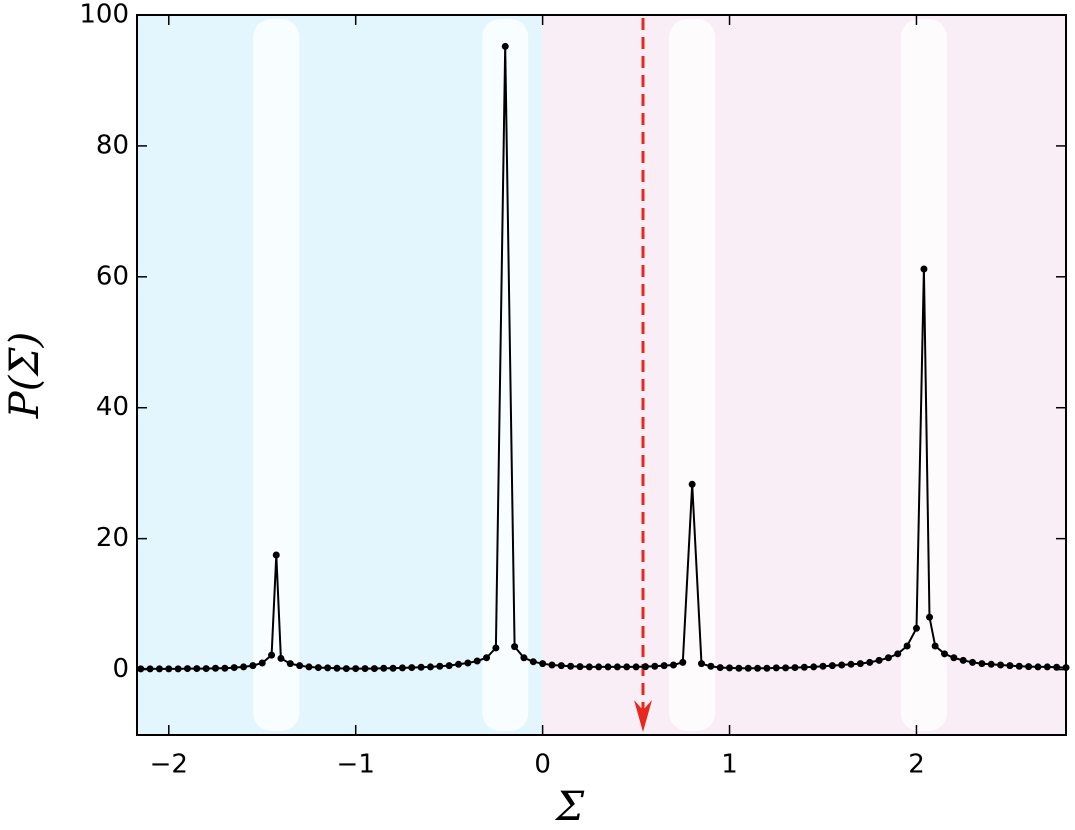 The width and height of the screenshot is (1075, 830). What do you see at coordinates (104, 15) in the screenshot?
I see `y-tick-label: 100` at bounding box center [104, 15].